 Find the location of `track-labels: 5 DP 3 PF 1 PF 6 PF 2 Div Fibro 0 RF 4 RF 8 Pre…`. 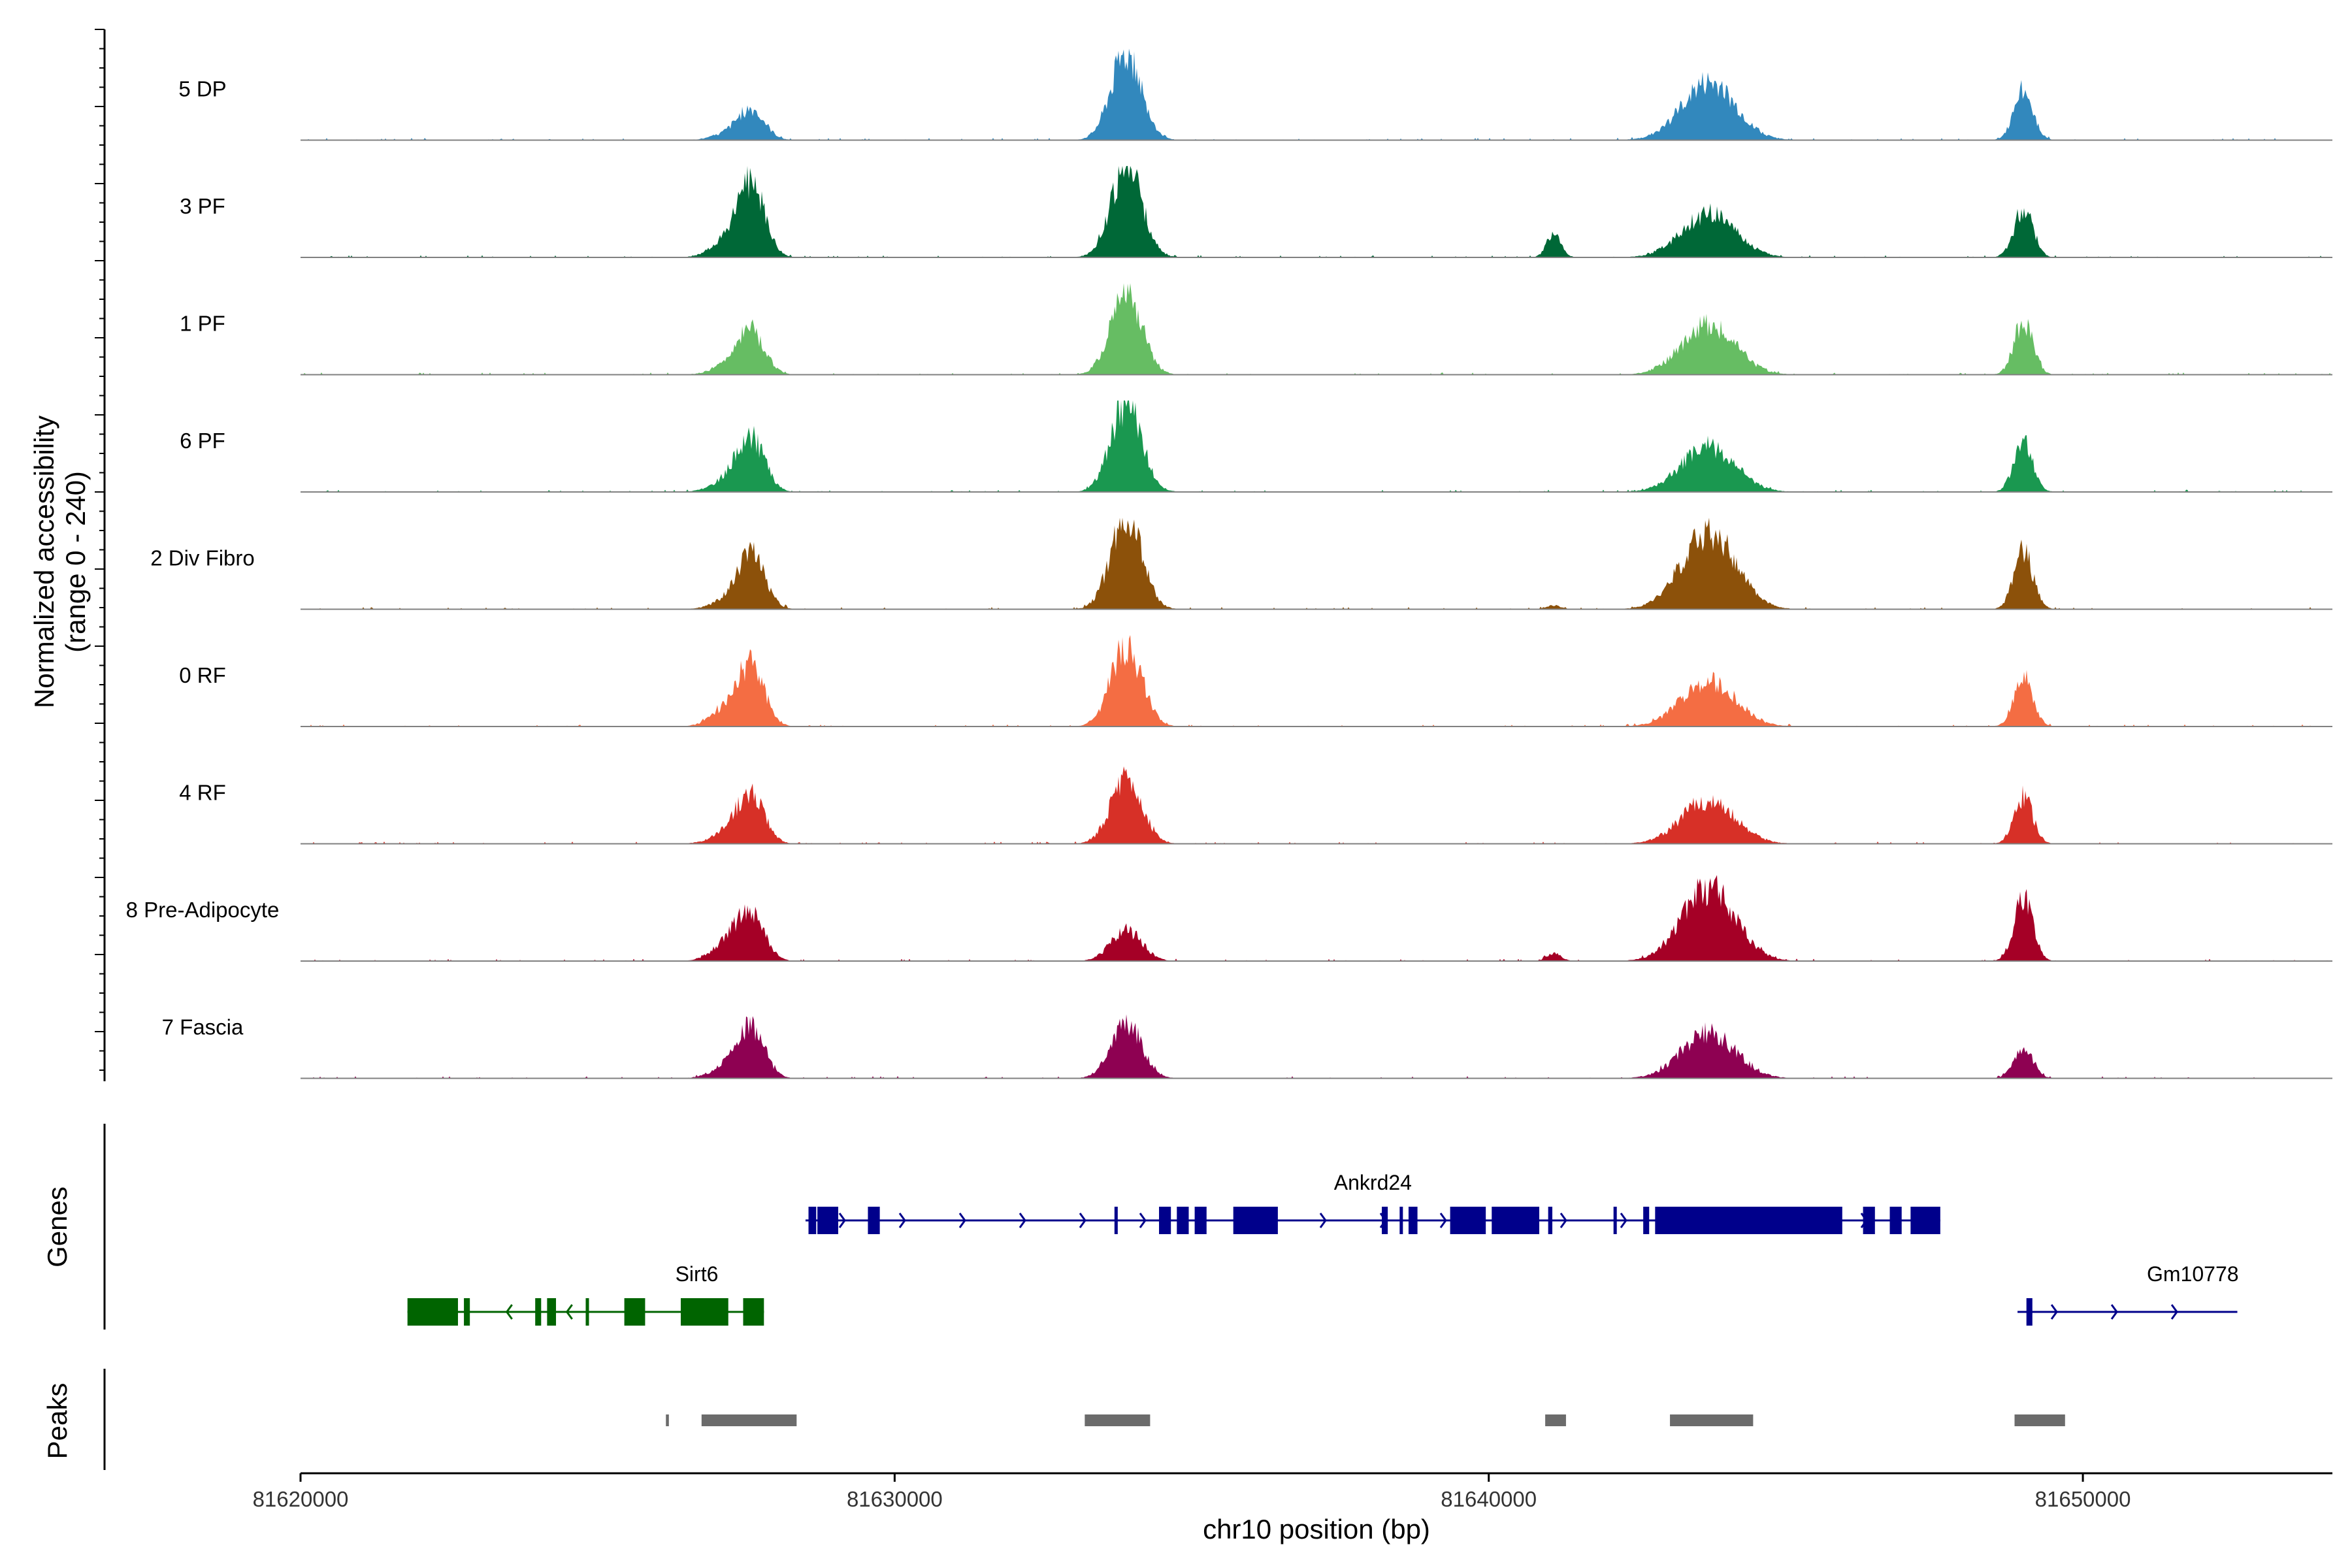

track-labels: 5 DP 3 PF 1 PF 6 PF 2 Div Fibro 0 RF 4 RF 8 Pre… is located at coordinates (203, 558).